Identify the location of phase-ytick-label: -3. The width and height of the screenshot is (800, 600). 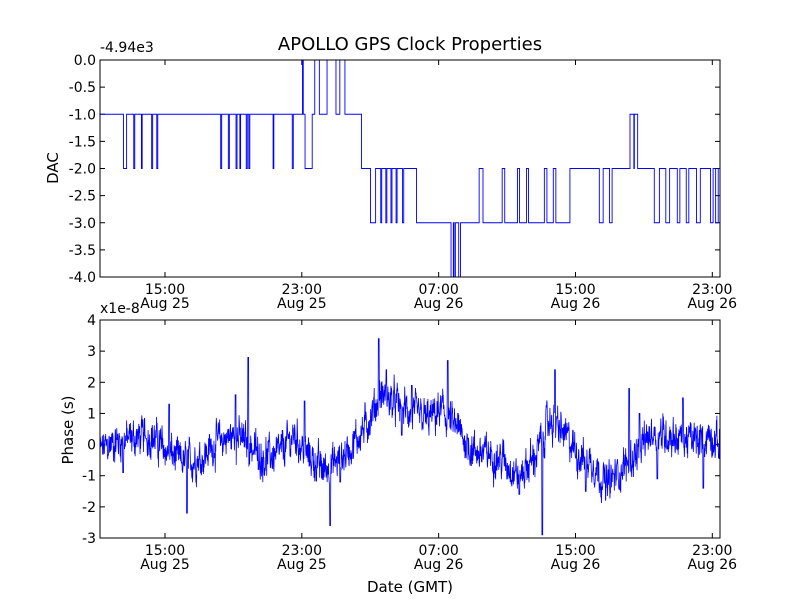
(89, 539).